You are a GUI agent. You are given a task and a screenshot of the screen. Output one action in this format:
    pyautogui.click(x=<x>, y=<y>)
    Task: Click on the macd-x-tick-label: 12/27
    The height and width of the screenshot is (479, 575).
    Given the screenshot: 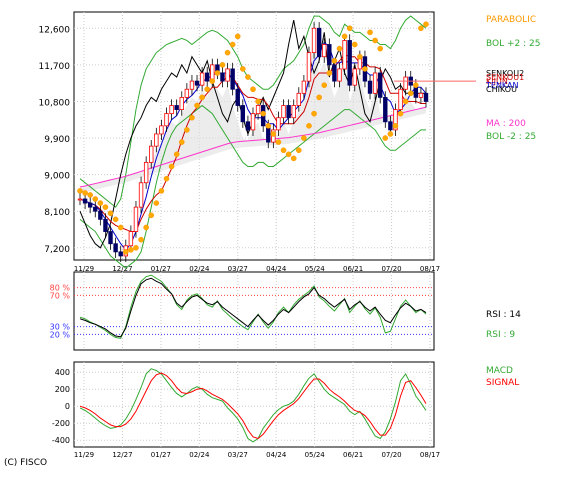 What is the action you would take?
    pyautogui.click(x=122, y=455)
    